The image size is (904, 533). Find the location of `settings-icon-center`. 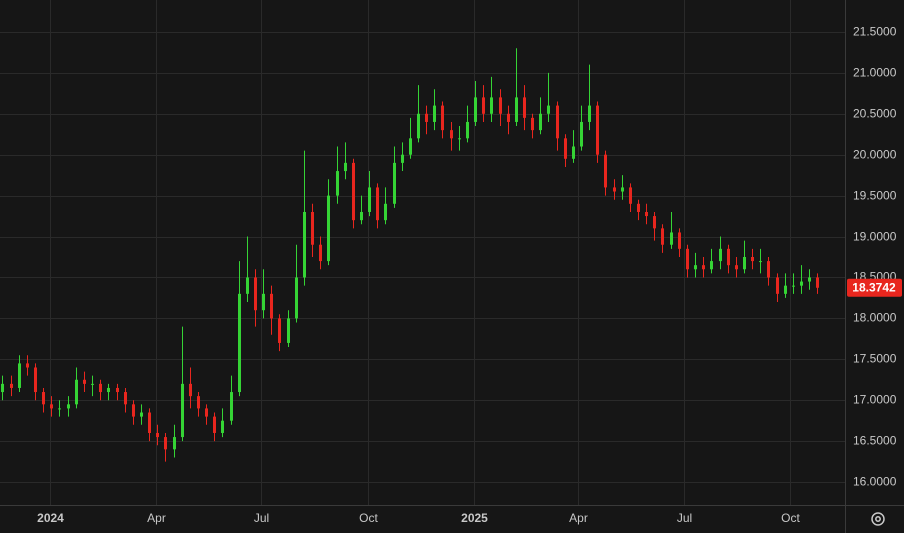

settings-icon-center is located at coordinates (878, 519).